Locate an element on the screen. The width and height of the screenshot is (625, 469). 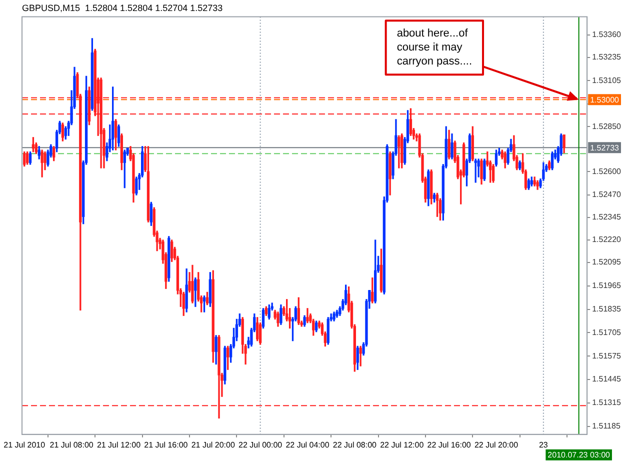
x-tick-label: 21 Jul 20:00 is located at coordinates (213, 445).